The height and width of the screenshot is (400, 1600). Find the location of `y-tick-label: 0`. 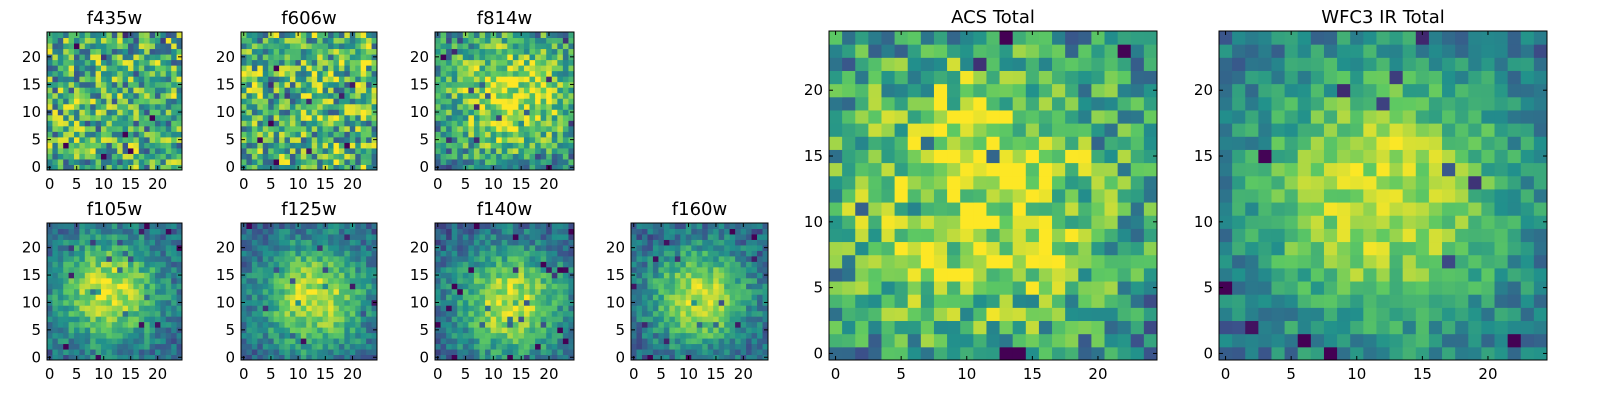

y-tick-label: 0 is located at coordinates (36, 357).